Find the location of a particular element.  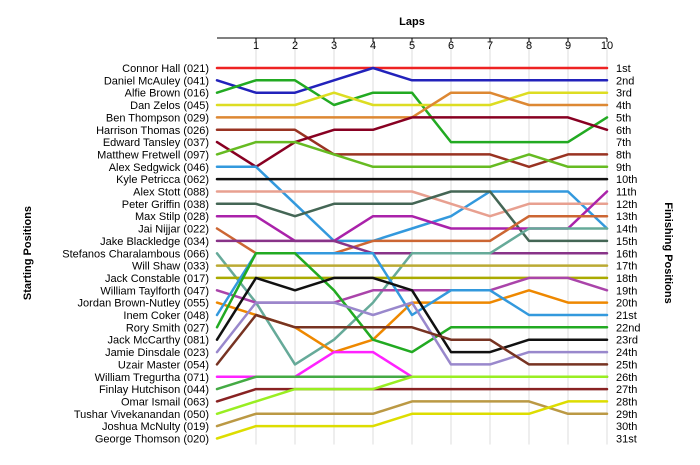

starting-position-label: Jamie Dinsdale (023) is located at coordinates (157, 353).